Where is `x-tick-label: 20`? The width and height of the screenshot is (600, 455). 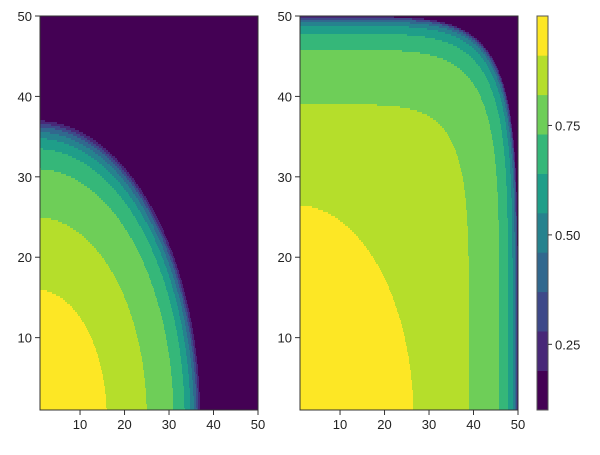 x-tick-label: 20 is located at coordinates (384, 424).